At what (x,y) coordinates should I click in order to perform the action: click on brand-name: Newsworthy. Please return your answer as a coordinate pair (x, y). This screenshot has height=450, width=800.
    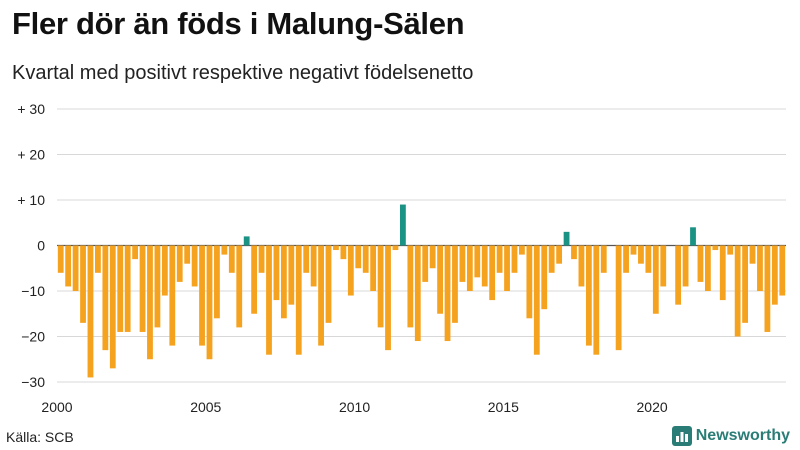
    Looking at the image, I should click on (742, 435).